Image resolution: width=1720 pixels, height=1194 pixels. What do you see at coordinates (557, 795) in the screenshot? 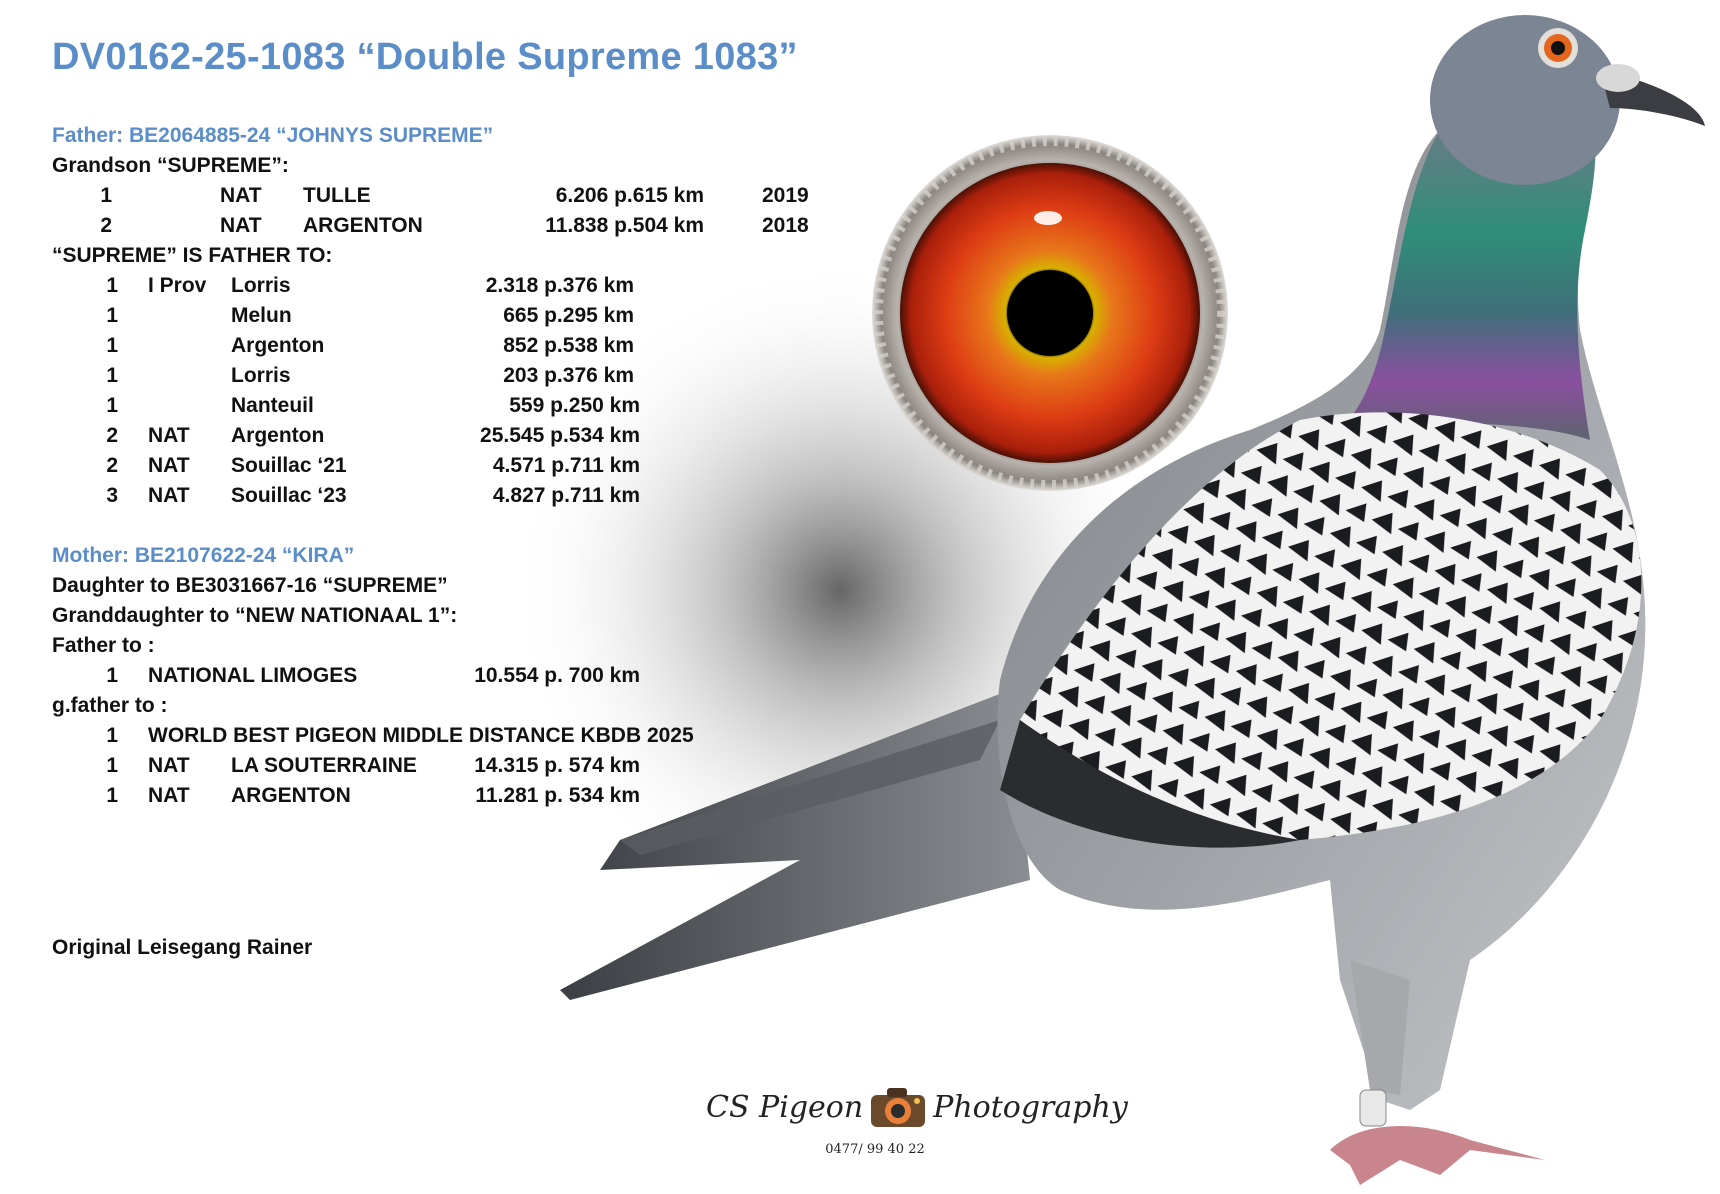
I see `result-value: 11.281 p. 534 km` at bounding box center [557, 795].